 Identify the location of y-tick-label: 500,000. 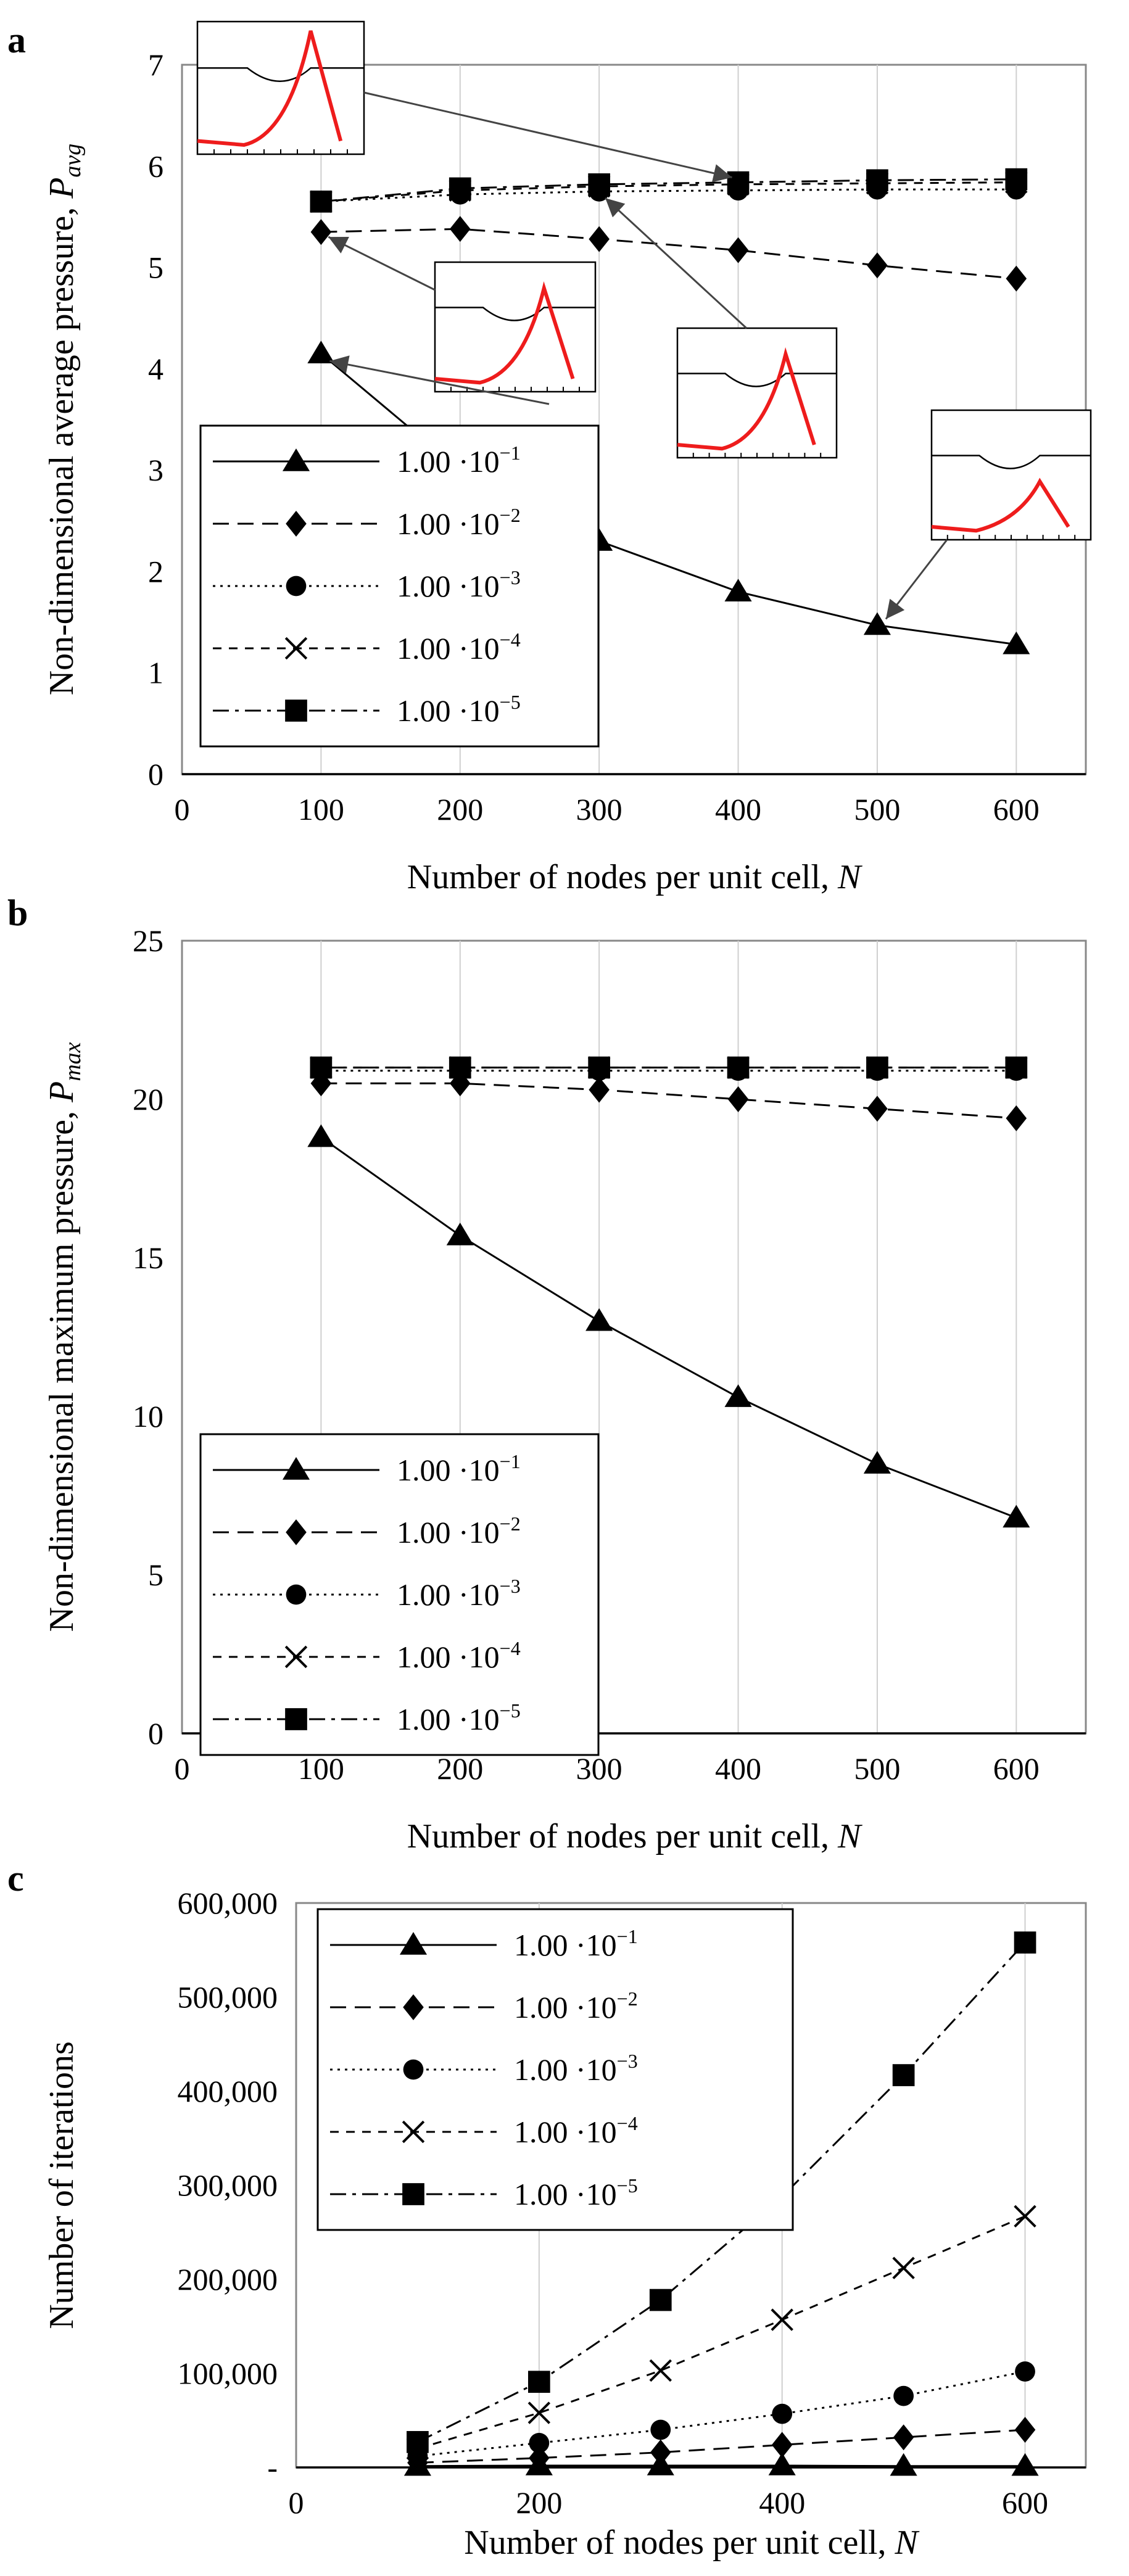
(228, 1997).